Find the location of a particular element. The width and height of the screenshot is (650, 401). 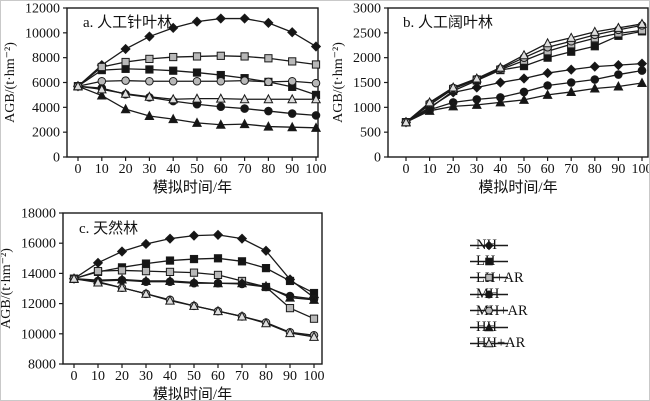

legend-MH+AR-marker is located at coordinates (489, 310).